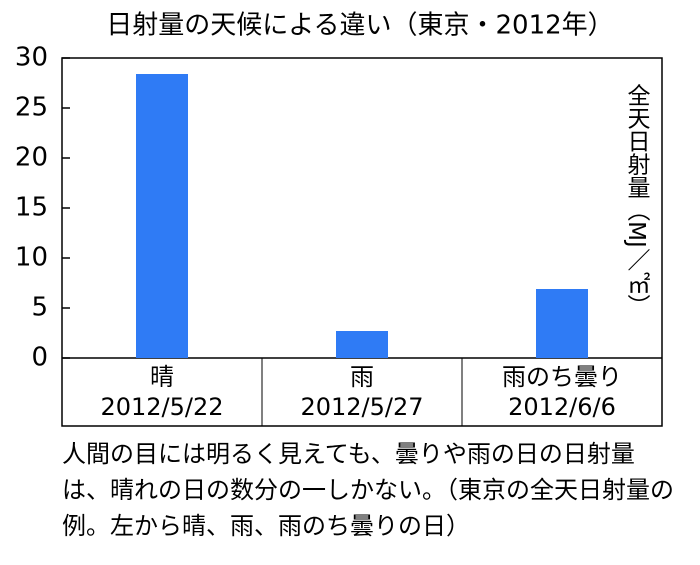 The height and width of the screenshot is (565, 700). I want to click on y-tick-label: 0, so click(39, 358).